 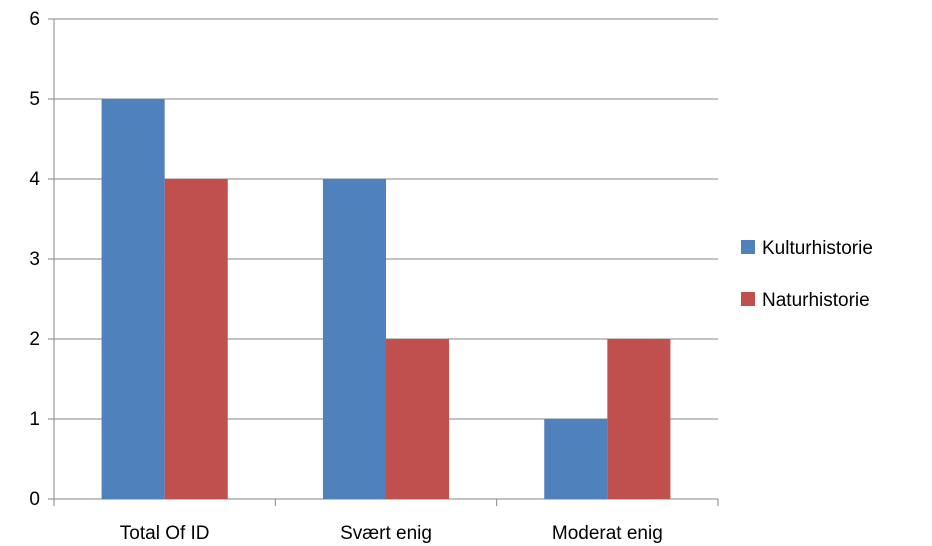 I want to click on y-tick-label: 6, so click(x=34, y=19).